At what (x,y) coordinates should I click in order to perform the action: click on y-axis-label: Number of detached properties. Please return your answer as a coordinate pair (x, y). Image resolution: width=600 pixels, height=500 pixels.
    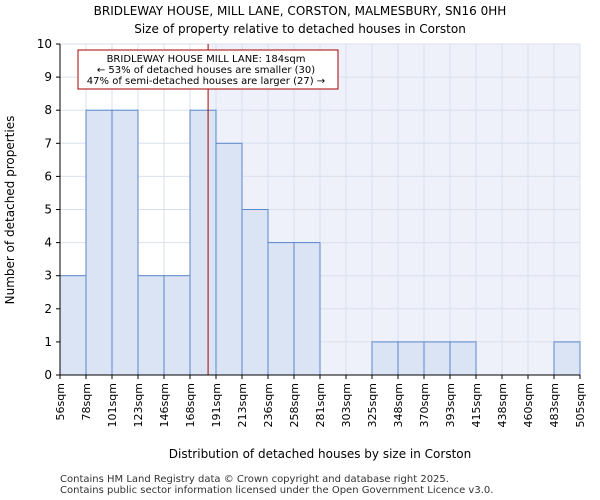
    Looking at the image, I should click on (10, 210).